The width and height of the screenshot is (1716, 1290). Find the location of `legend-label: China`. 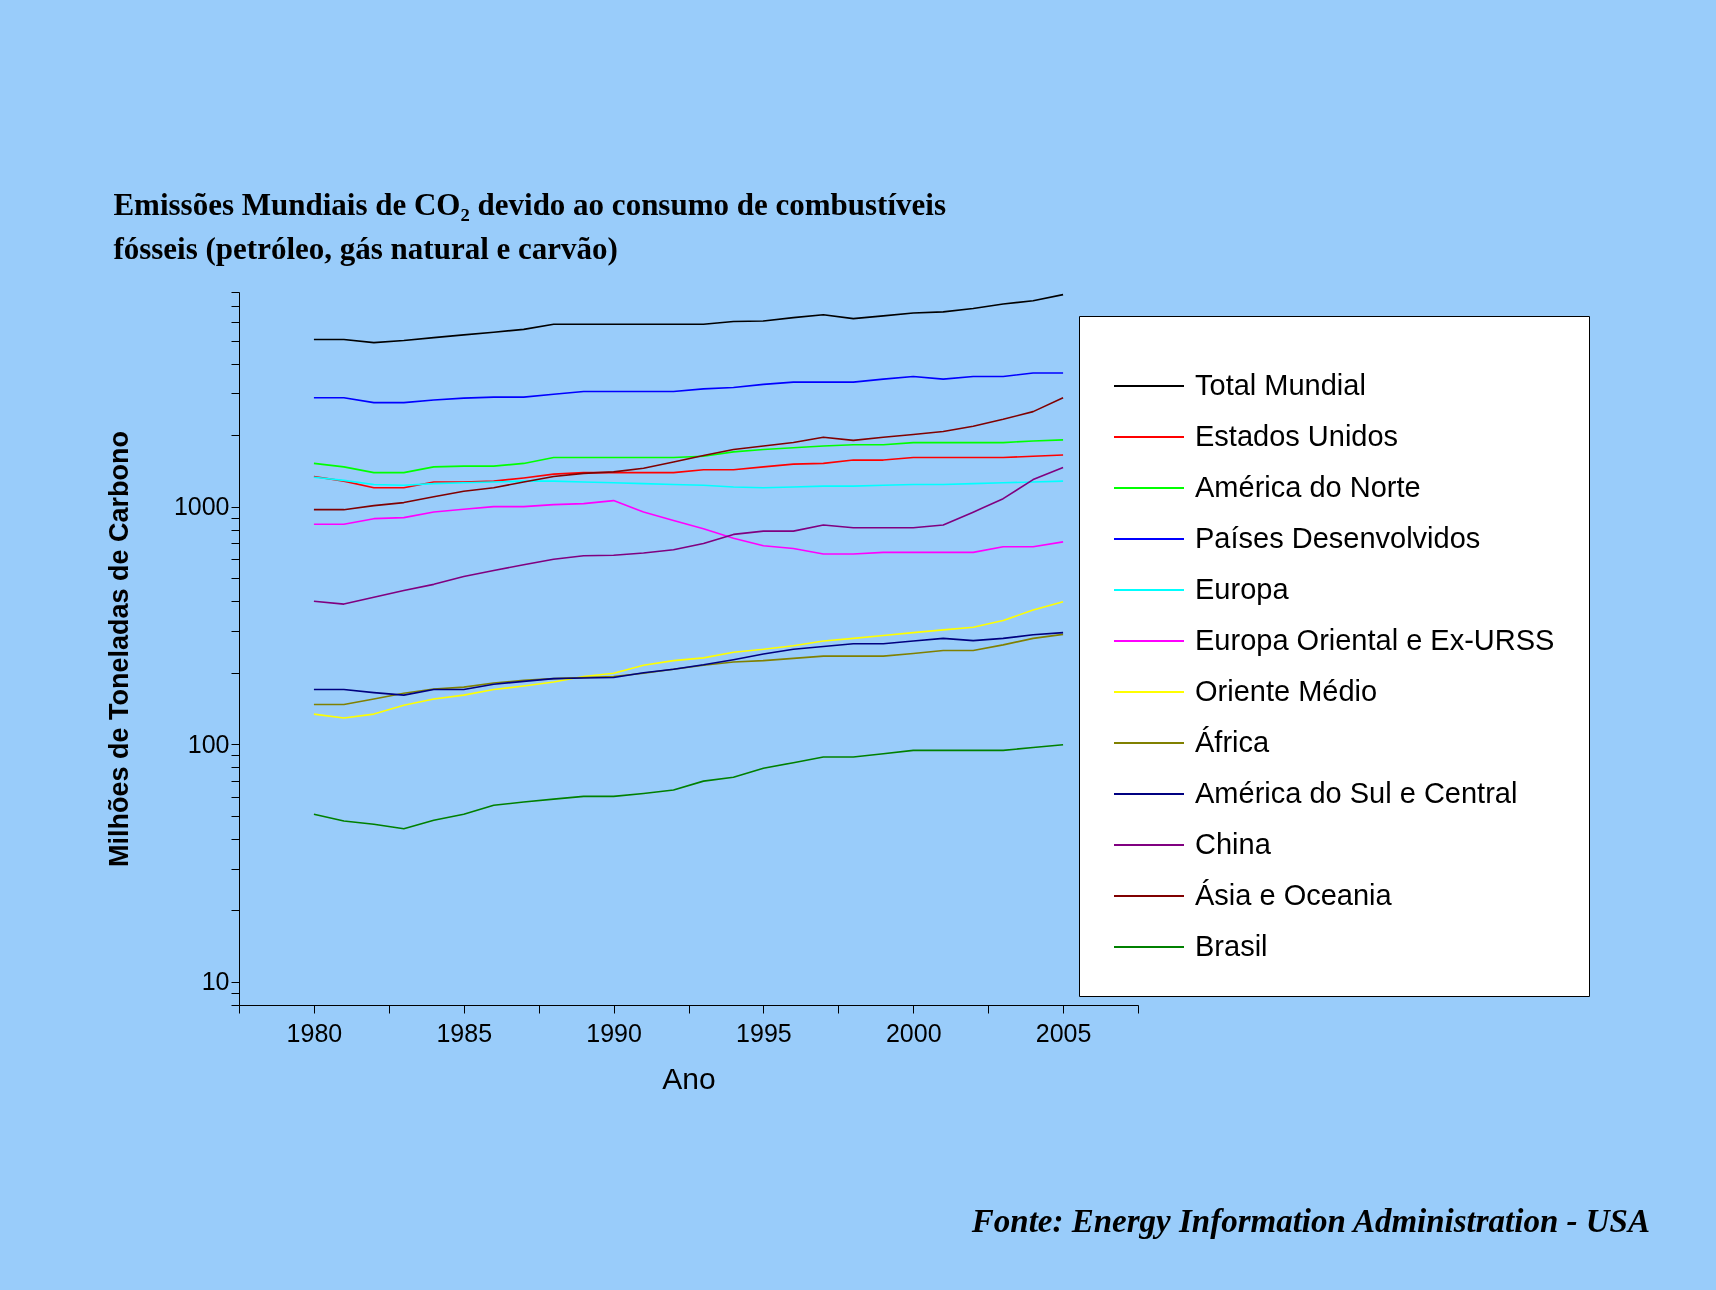

legend-label: China is located at coordinates (1233, 844).